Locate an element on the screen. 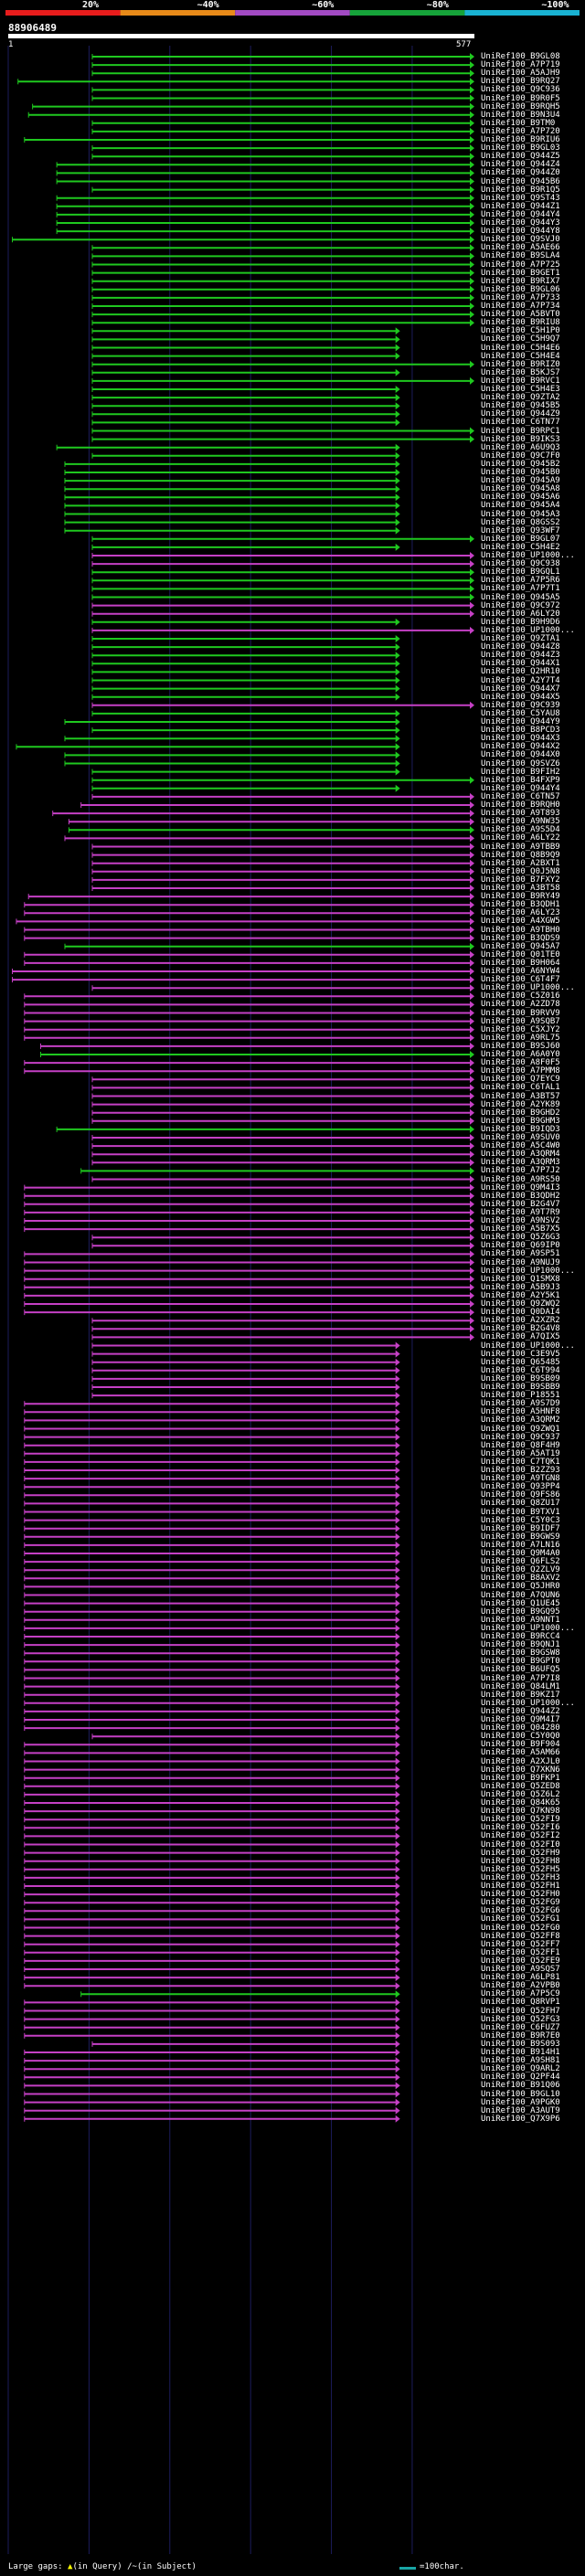  hit-label: UniRef100_A5B9J3 is located at coordinates (520, 1287).